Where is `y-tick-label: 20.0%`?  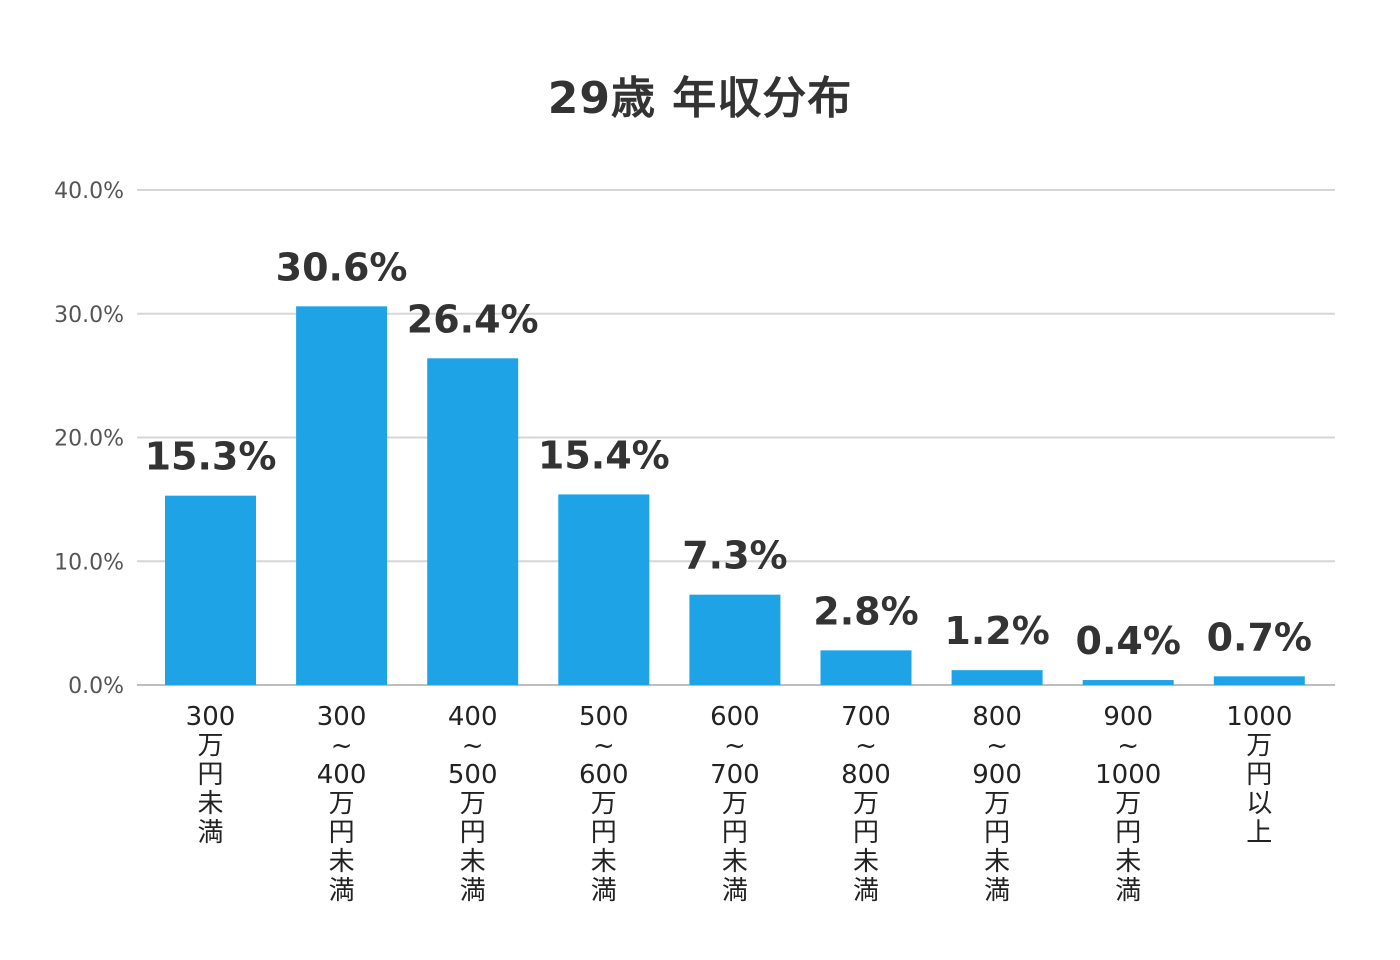 y-tick-label: 20.0% is located at coordinates (89, 439).